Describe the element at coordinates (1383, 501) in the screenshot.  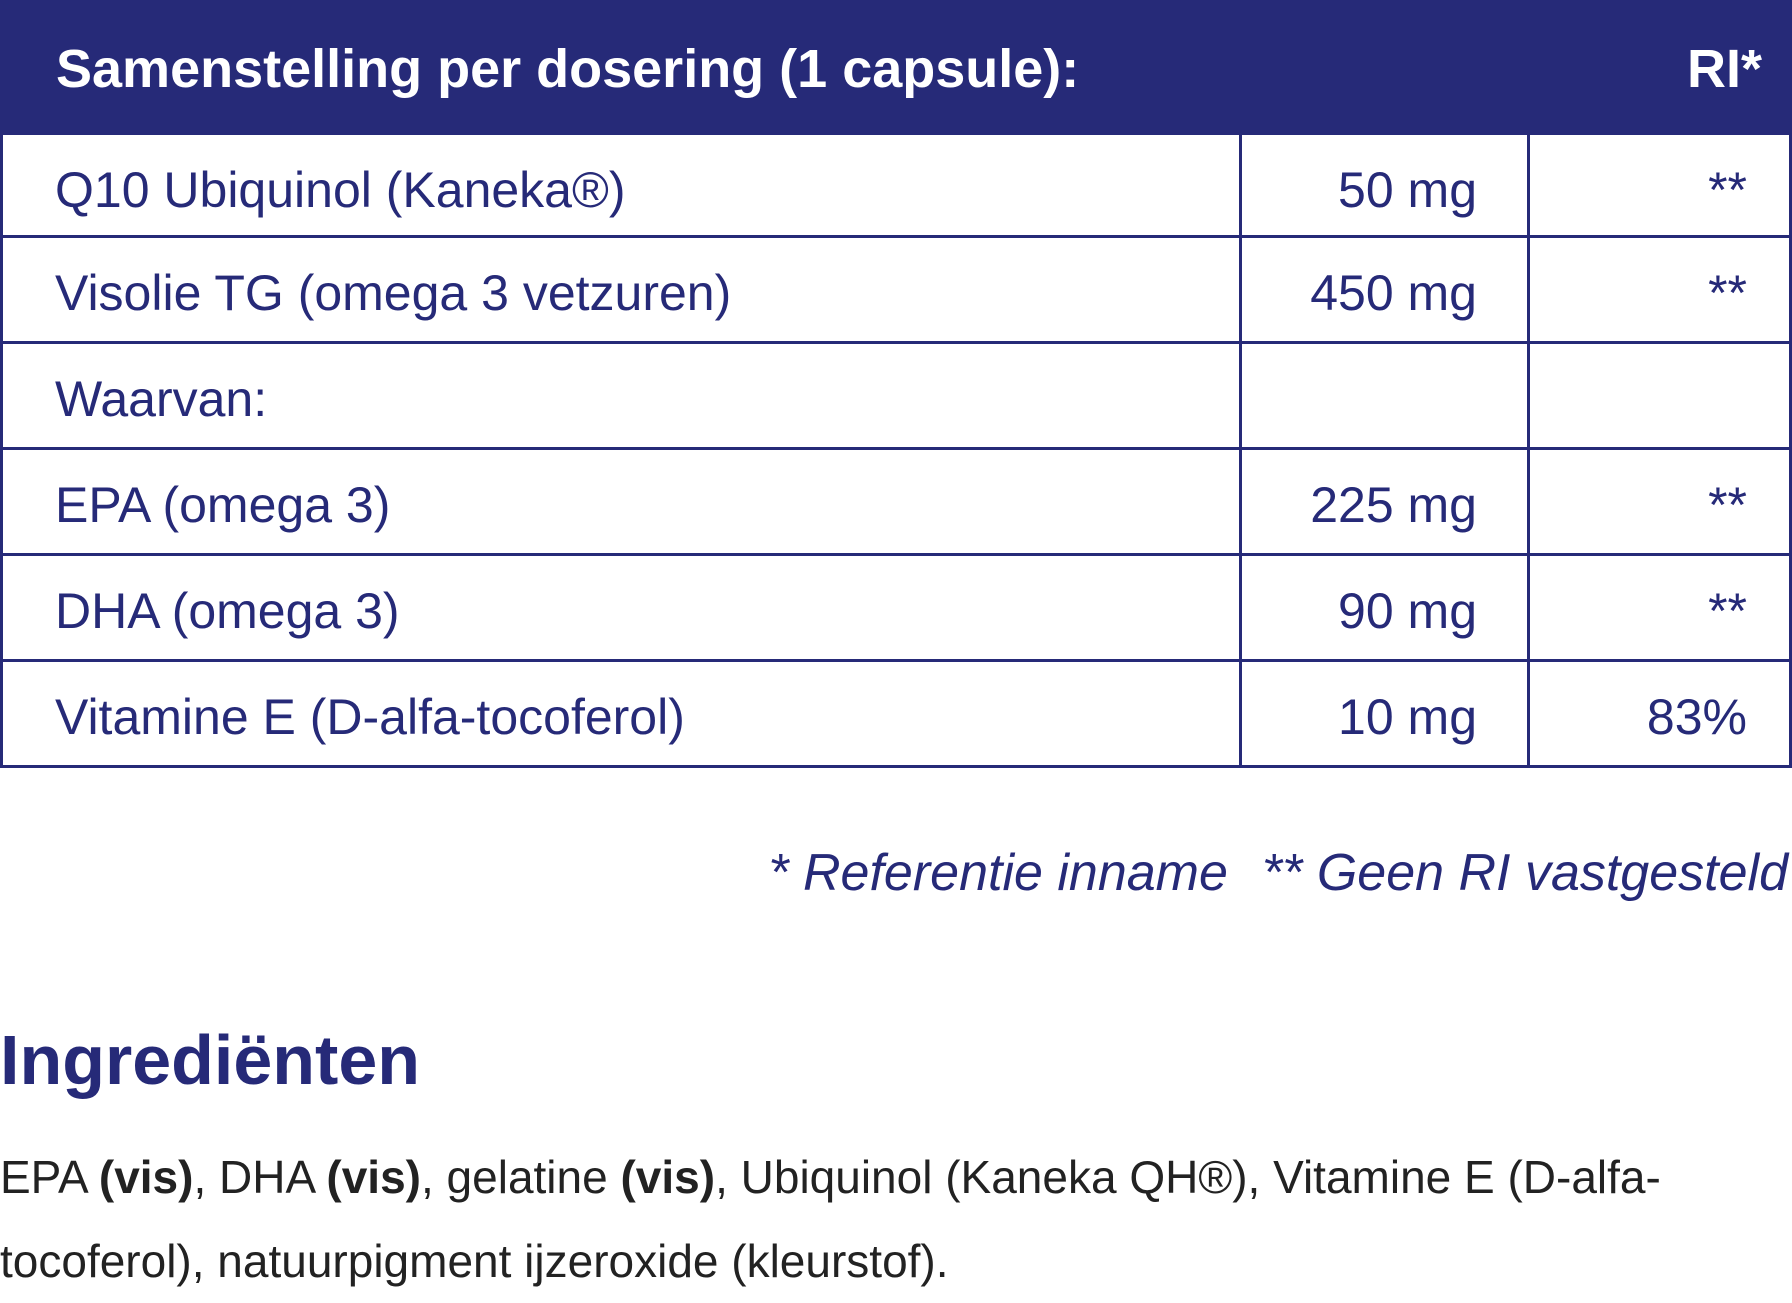
I see `nutrient-amount: 225 mg` at that location.